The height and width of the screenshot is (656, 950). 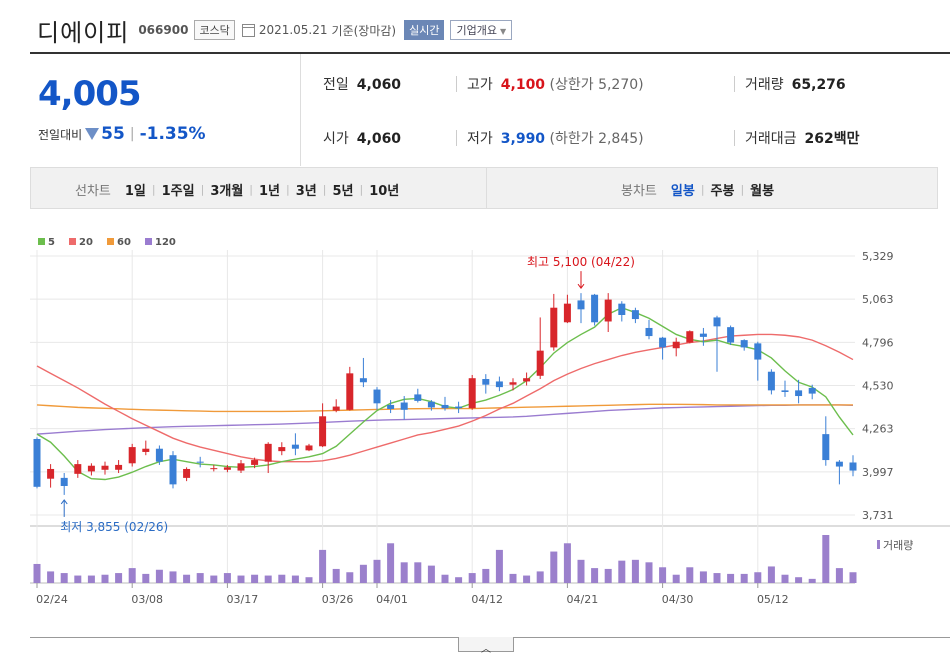 What do you see at coordinates (384, 191) in the screenshot?
I see `line-period-tab: 10년` at bounding box center [384, 191].